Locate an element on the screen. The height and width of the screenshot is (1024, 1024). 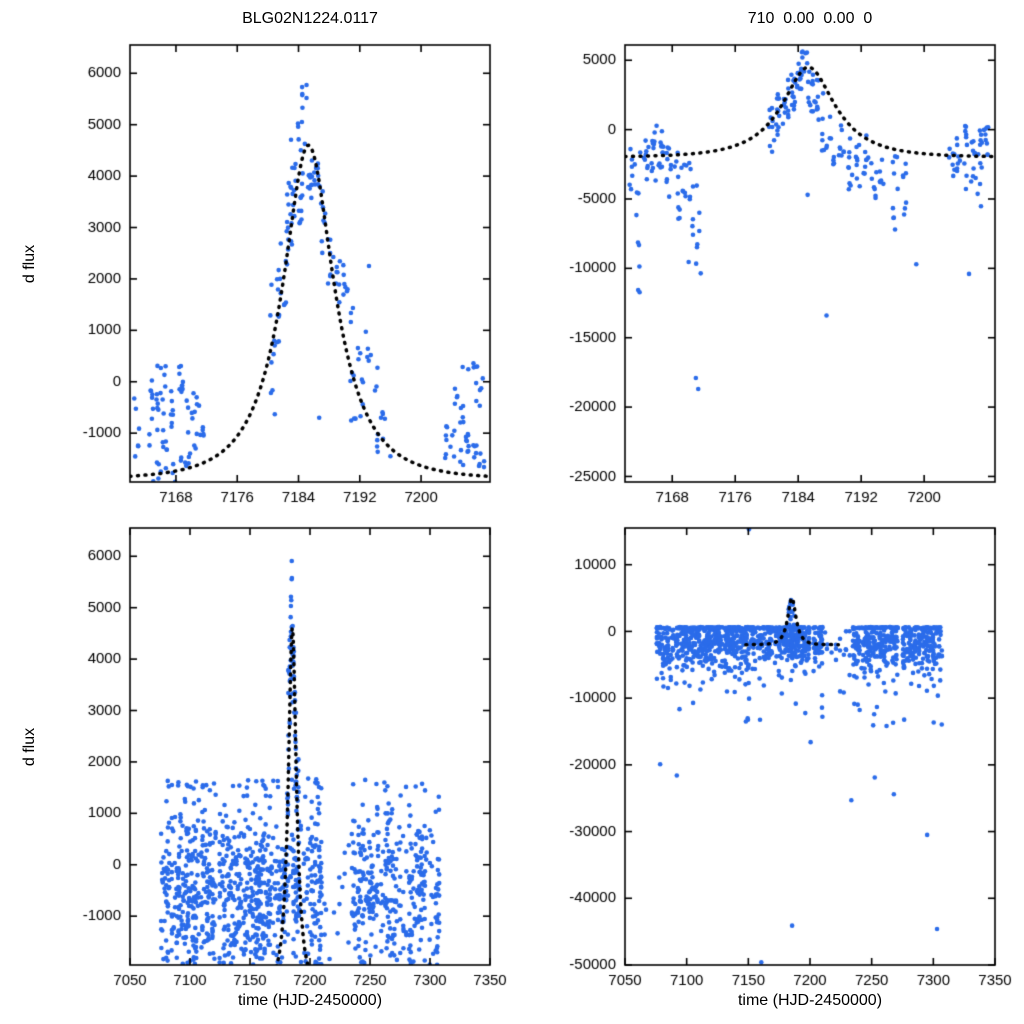
panel3-xlabel: time (HJD-2450000) is located at coordinates (310, 1000).